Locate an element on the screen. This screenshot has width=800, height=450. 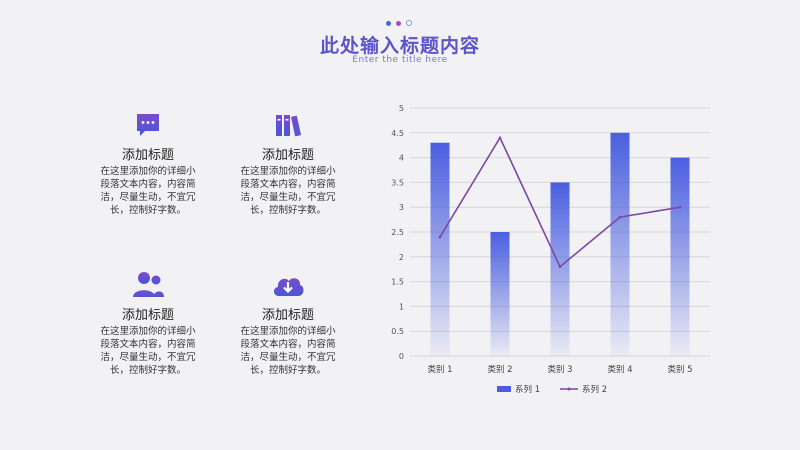
y-tick-label: 1.5 is located at coordinates (397, 282).